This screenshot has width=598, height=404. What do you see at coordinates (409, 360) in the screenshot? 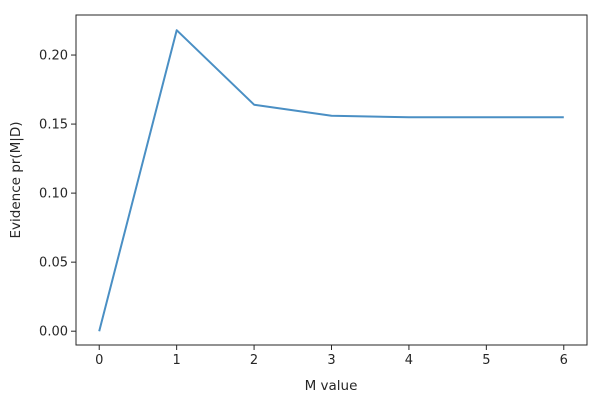
I see `x-tick-label: 4` at bounding box center [409, 360].